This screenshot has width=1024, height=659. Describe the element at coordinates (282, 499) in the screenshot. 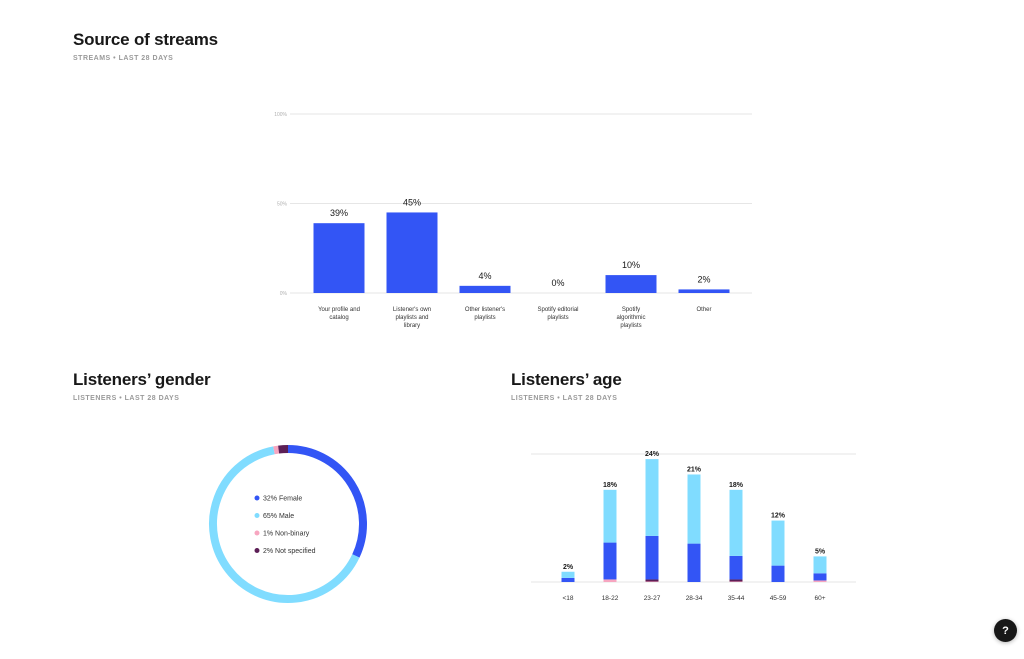

I see `legend-label: 32% Female` at that location.